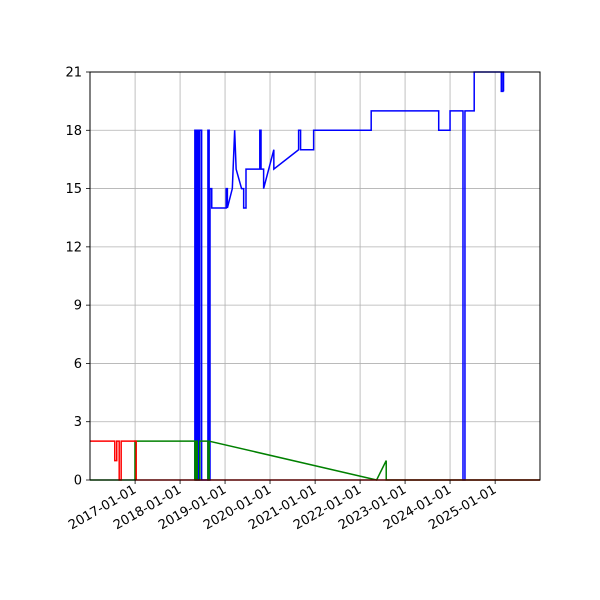  Describe the element at coordinates (73, 247) in the screenshot. I see `y-tick-label: 12` at that location.